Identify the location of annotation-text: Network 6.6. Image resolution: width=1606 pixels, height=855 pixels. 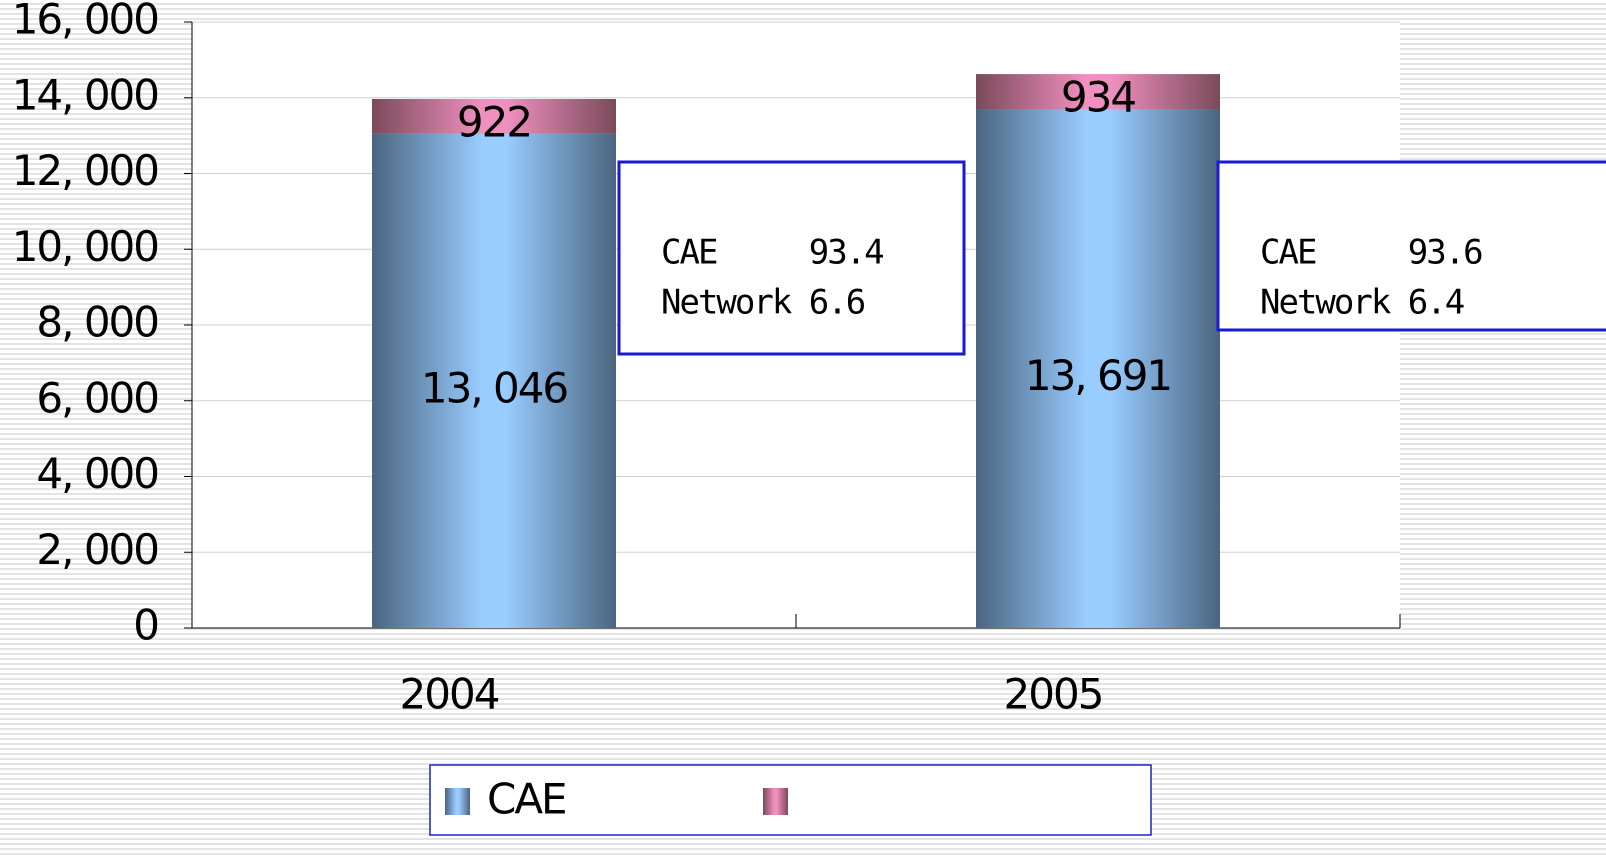
(763, 303).